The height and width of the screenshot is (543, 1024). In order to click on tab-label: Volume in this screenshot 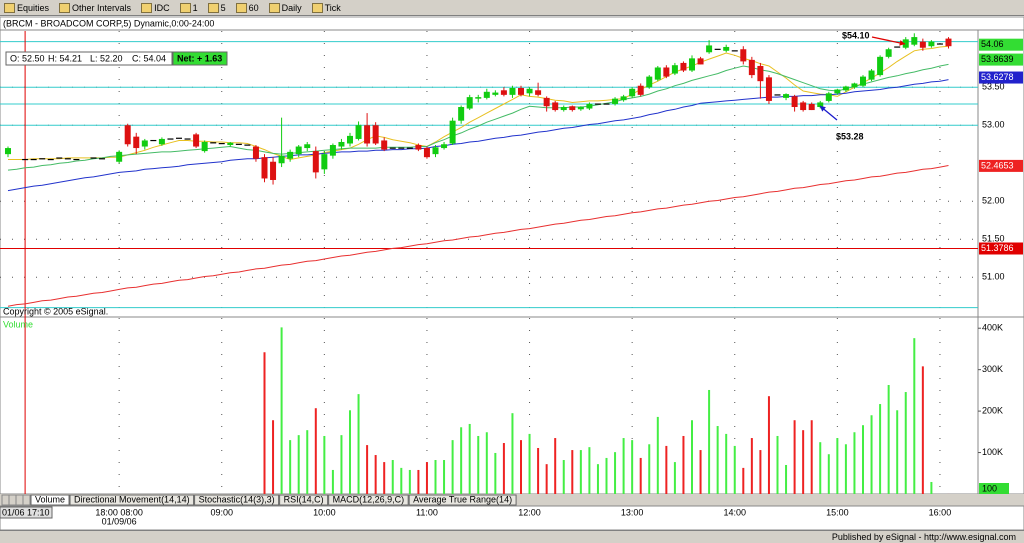, I will do `click(50, 499)`.